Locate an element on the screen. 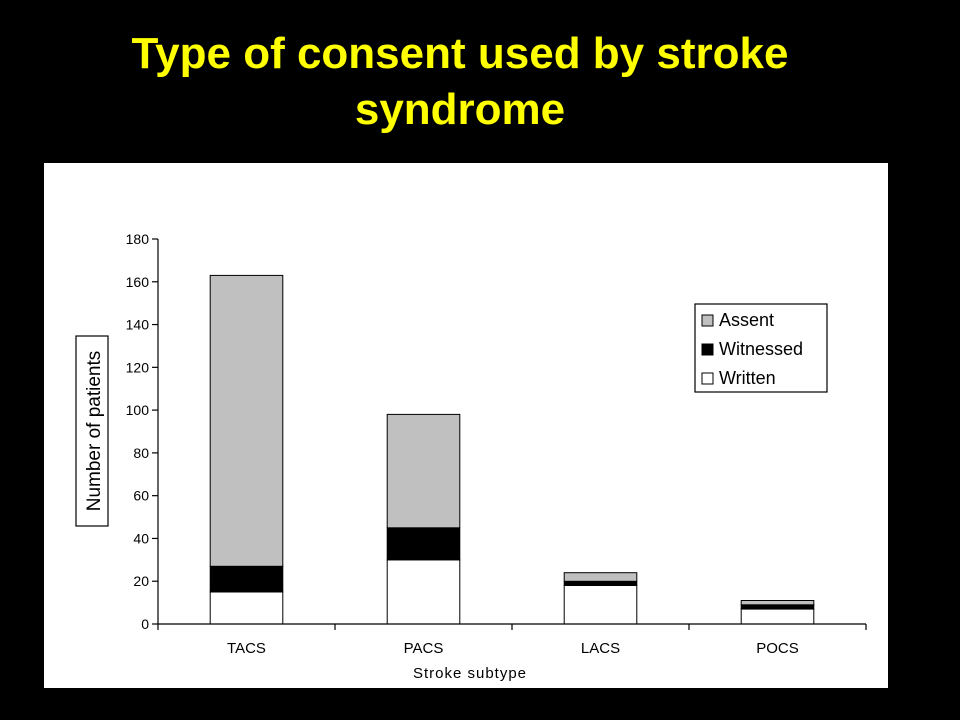 Image resolution: width=960 pixels, height=720 pixels. slide-title-line1: Type of consent used by stroke is located at coordinates (460, 53).